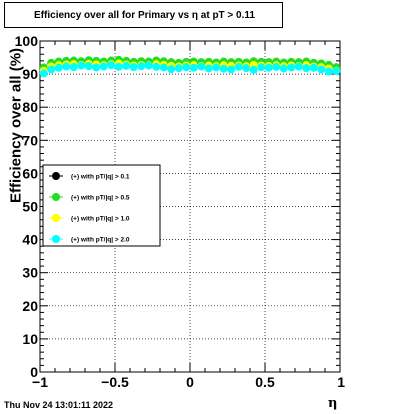 The width and height of the screenshot is (400, 414). I want to click on y-tick-label: 100, so click(27, 41).